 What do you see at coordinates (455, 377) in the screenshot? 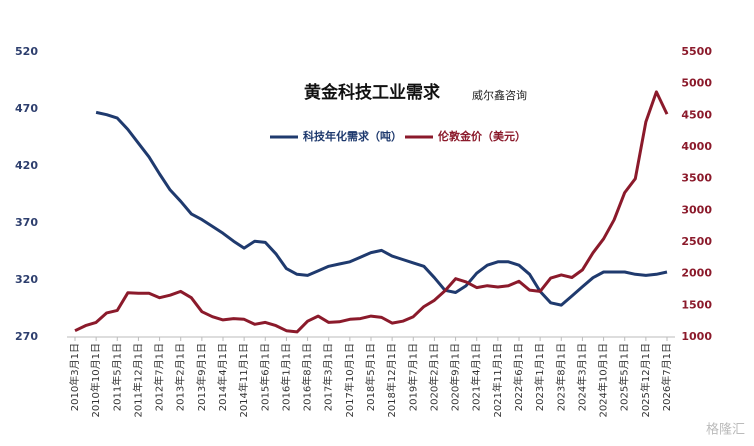
I see `x-tick-label: 2020年9月1日` at bounding box center [455, 377].